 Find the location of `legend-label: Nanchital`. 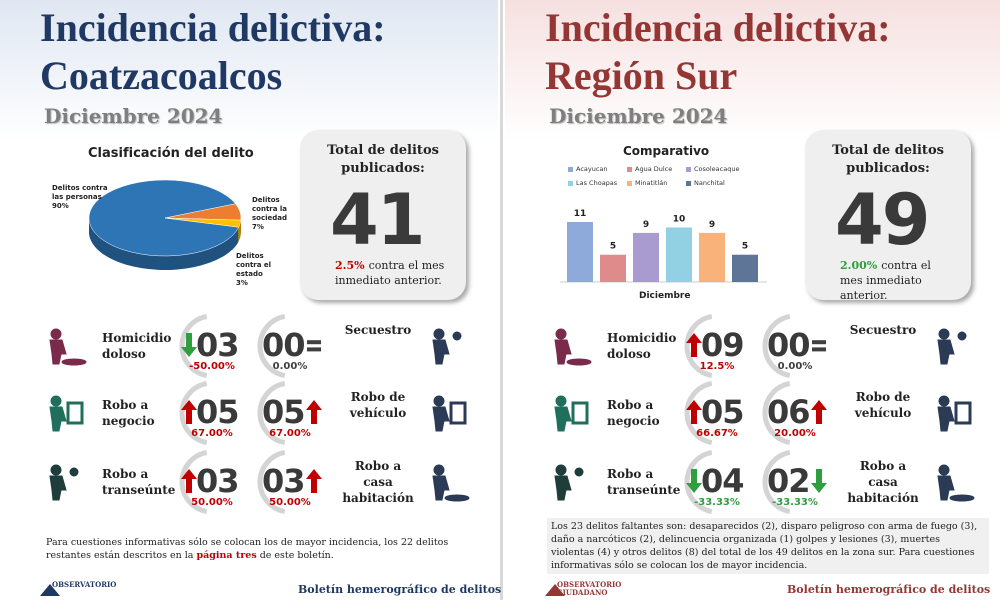

legend-label: Nanchital is located at coordinates (709, 183).